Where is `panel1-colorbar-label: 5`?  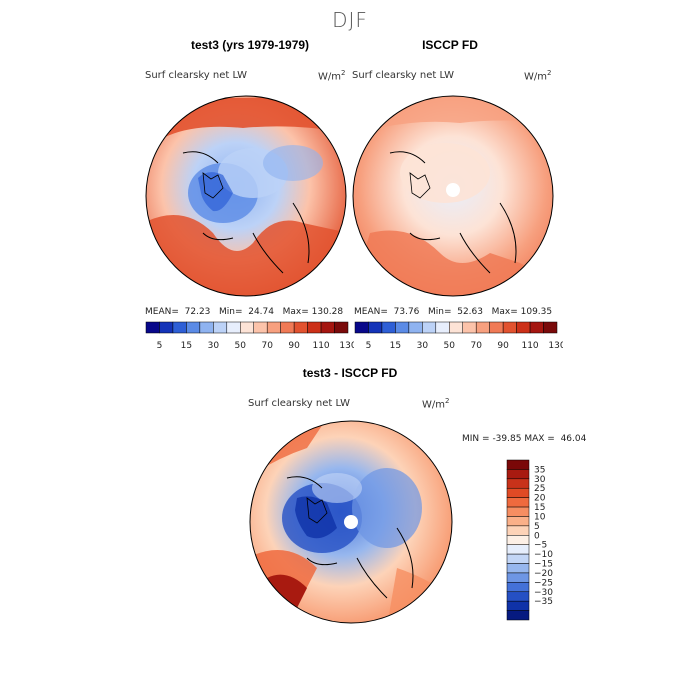 panel1-colorbar-label: 5 is located at coordinates (160, 346).